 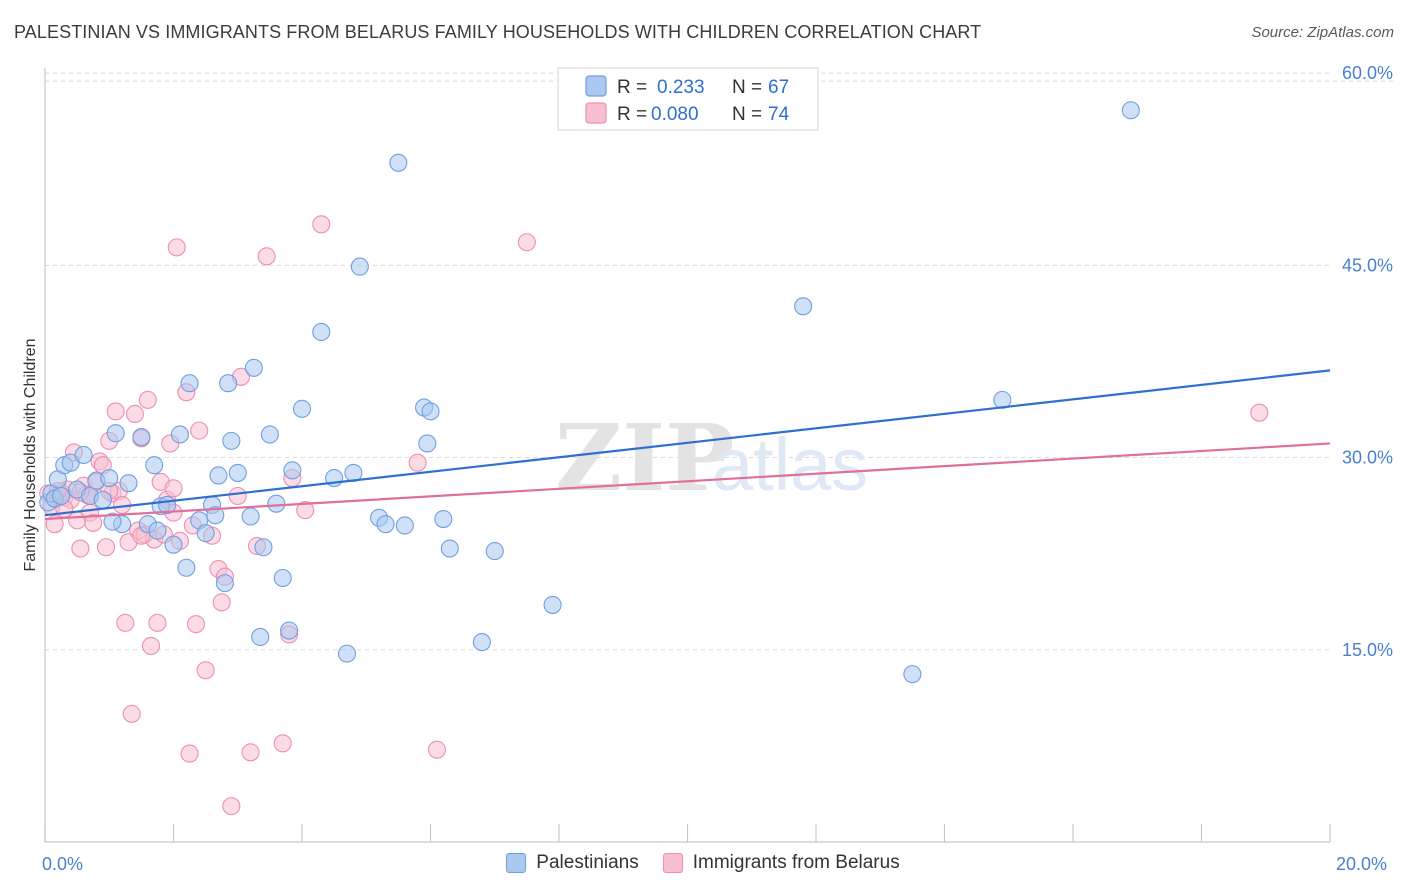 What do you see at coordinates (1361, 864) in the screenshot?
I see `x-tick-label: 20.0%` at bounding box center [1361, 864].